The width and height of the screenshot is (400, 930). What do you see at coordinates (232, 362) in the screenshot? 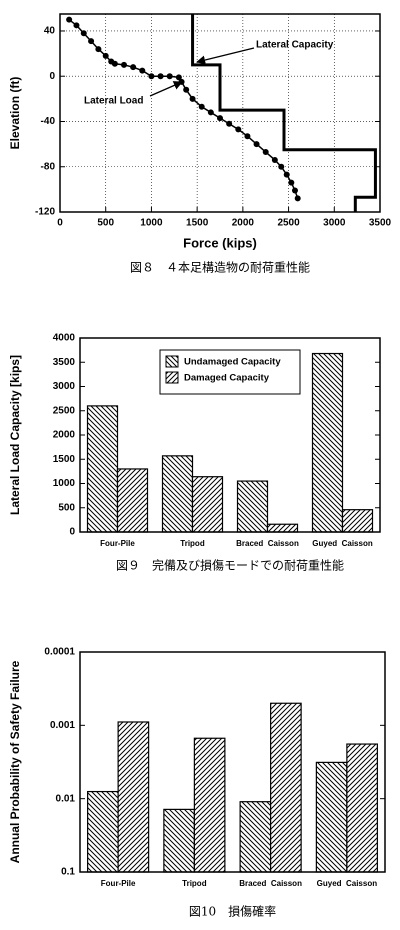
I see `legend-label: Undamaged Capacity` at bounding box center [232, 362].